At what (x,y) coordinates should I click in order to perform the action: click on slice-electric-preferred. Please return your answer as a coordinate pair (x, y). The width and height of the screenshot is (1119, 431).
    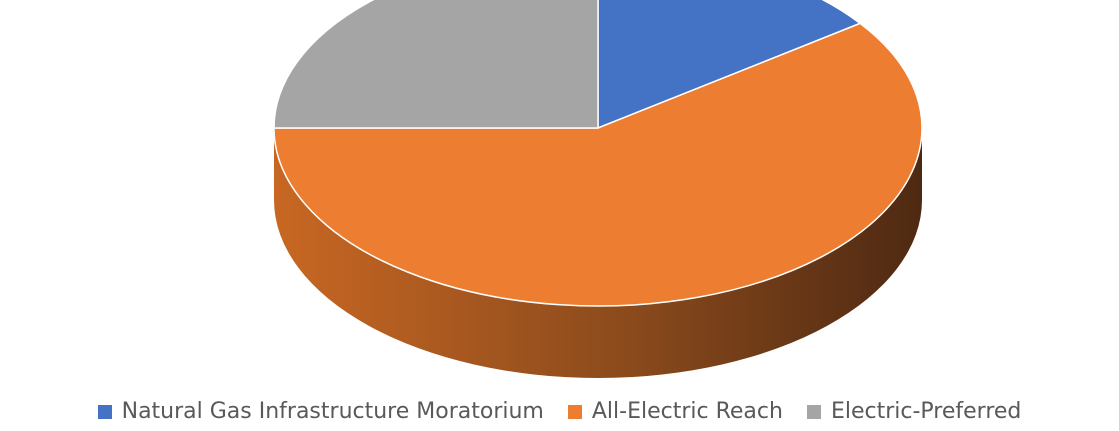
    Looking at the image, I should click on (436, 64).